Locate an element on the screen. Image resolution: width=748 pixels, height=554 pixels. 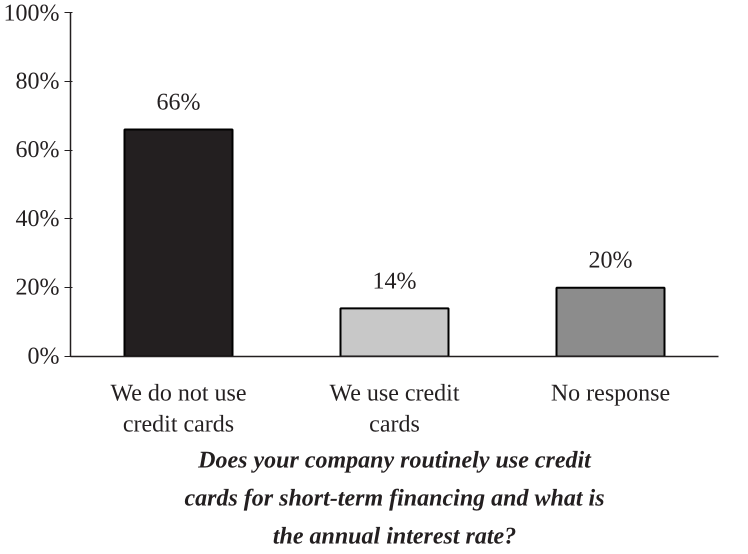
x-tick-label: No response is located at coordinates (610, 393).